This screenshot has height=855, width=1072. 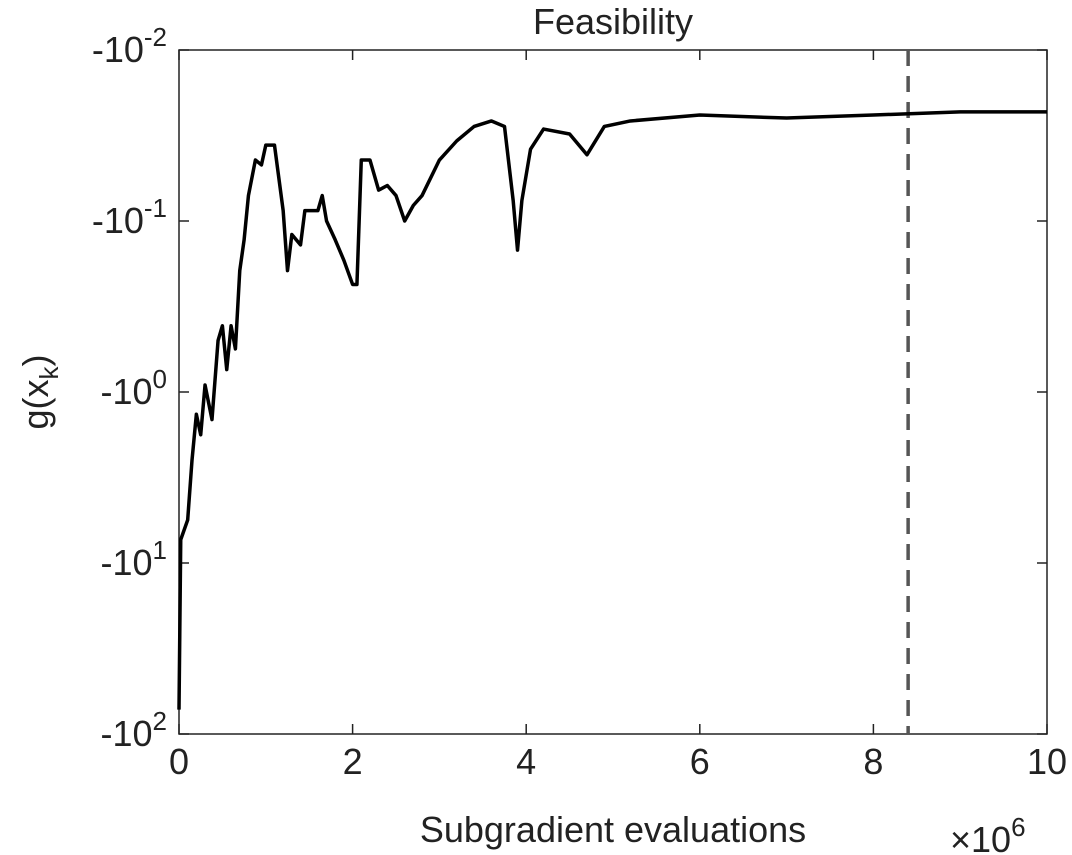 I want to click on x-tick-label: 8, so click(x=873, y=761).